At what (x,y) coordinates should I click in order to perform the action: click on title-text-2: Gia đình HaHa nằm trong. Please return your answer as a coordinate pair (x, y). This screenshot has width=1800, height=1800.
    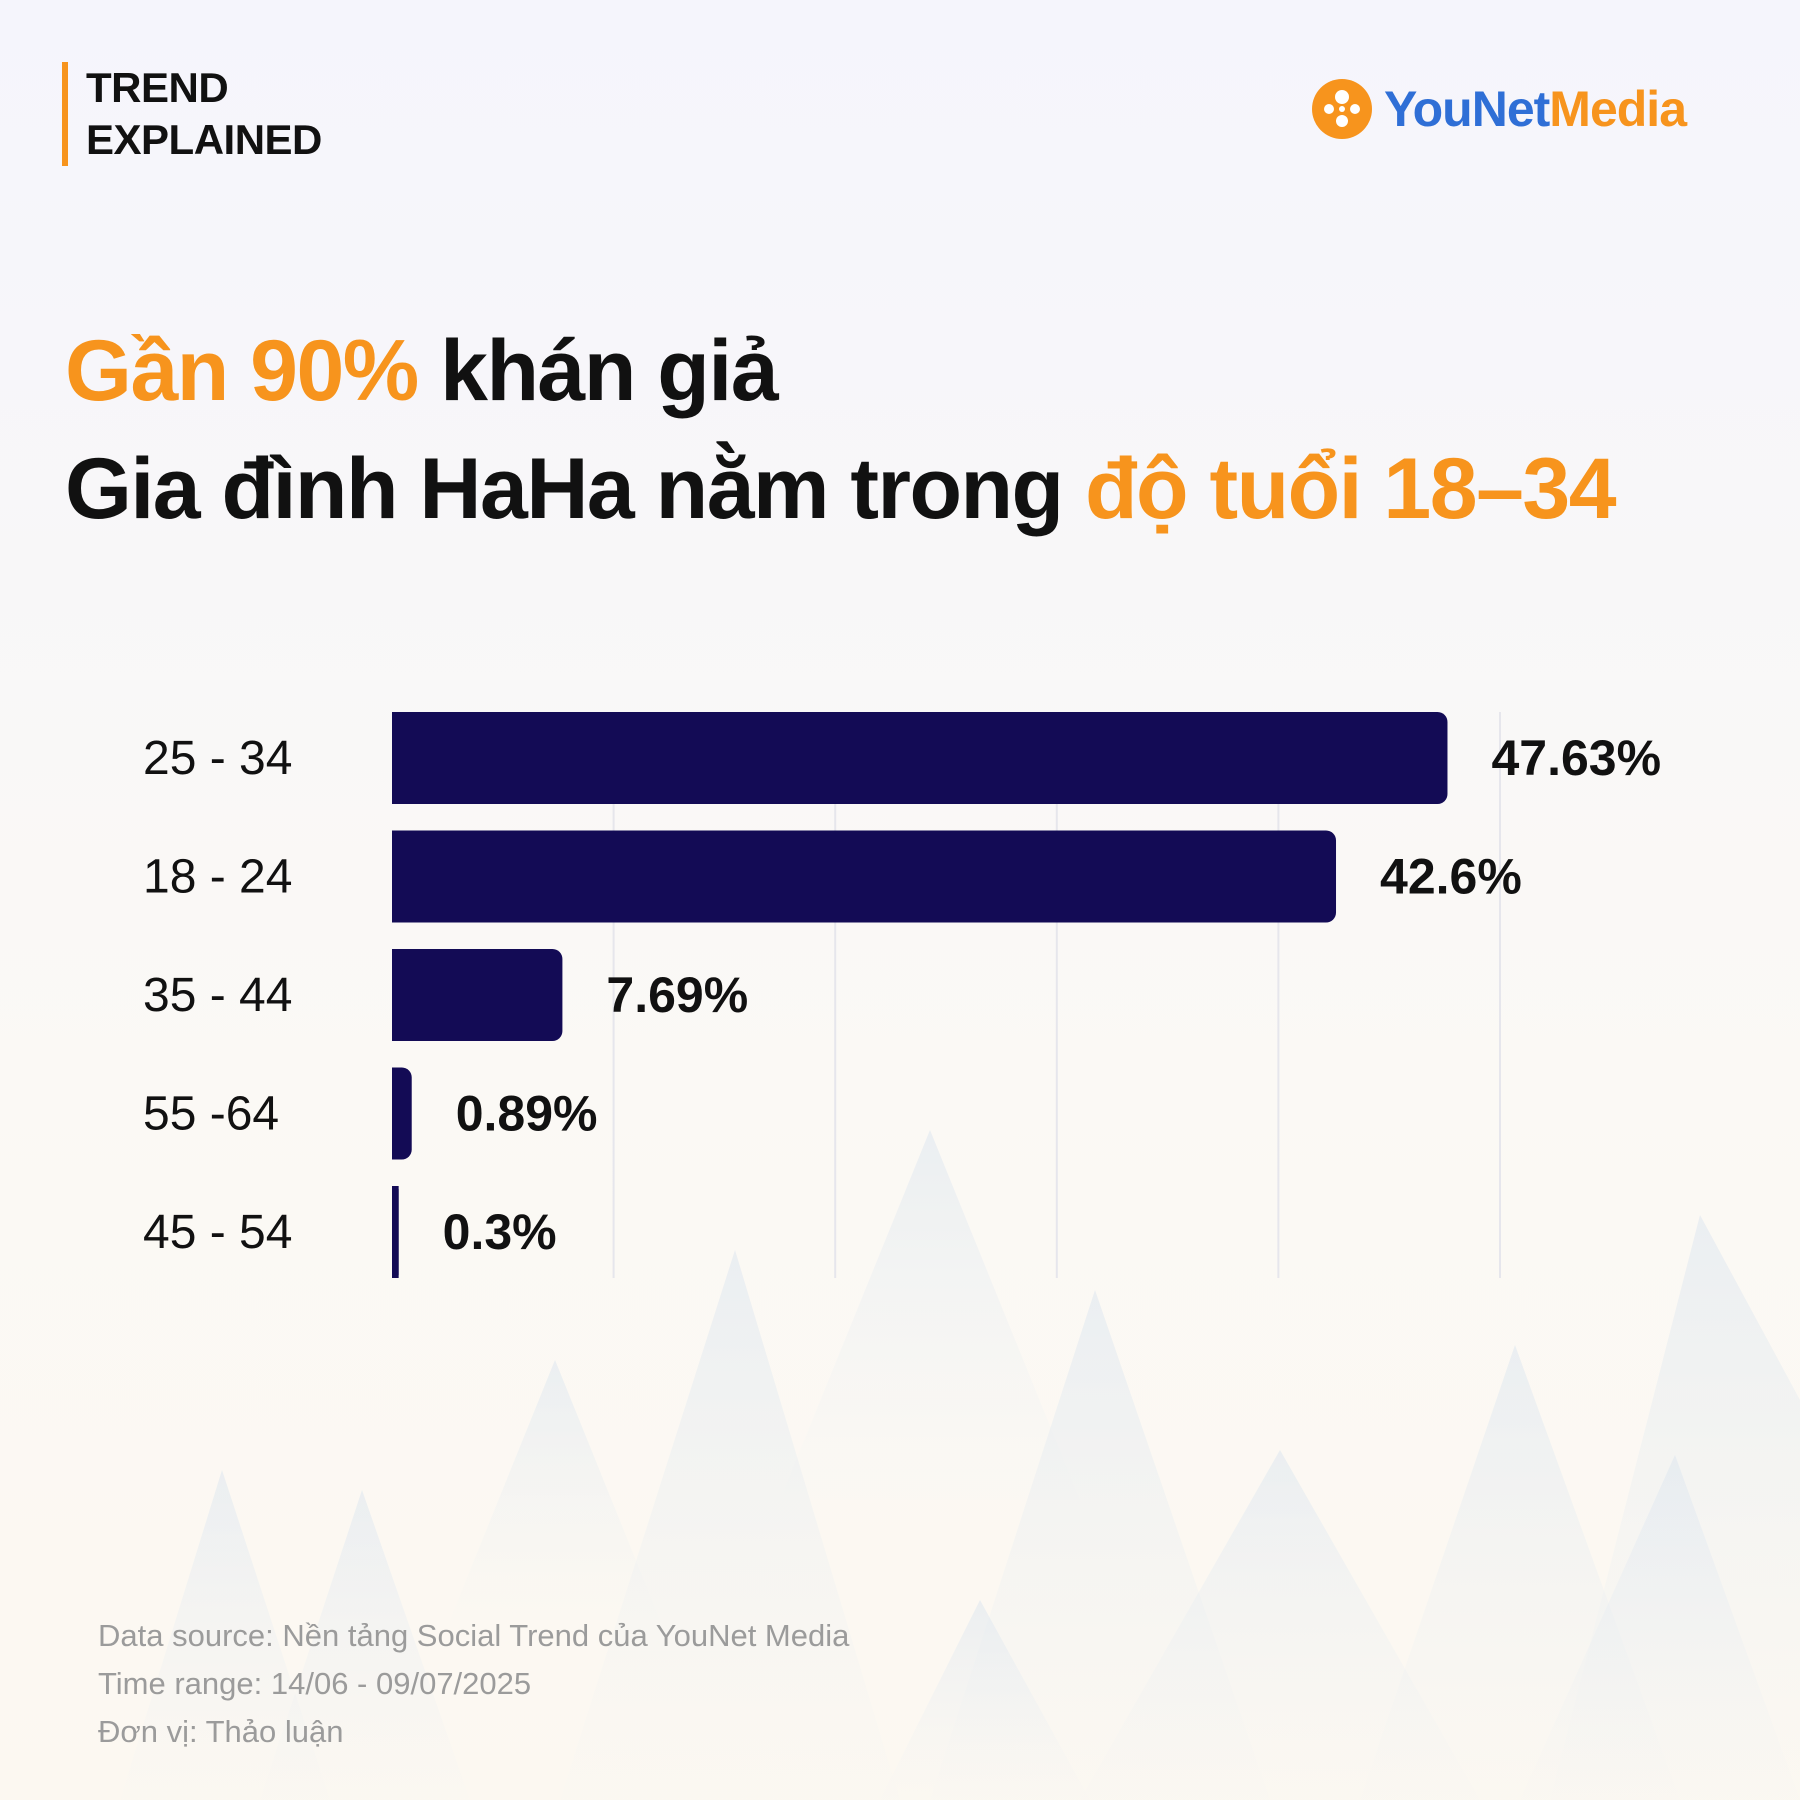
    Looking at the image, I should click on (575, 489).